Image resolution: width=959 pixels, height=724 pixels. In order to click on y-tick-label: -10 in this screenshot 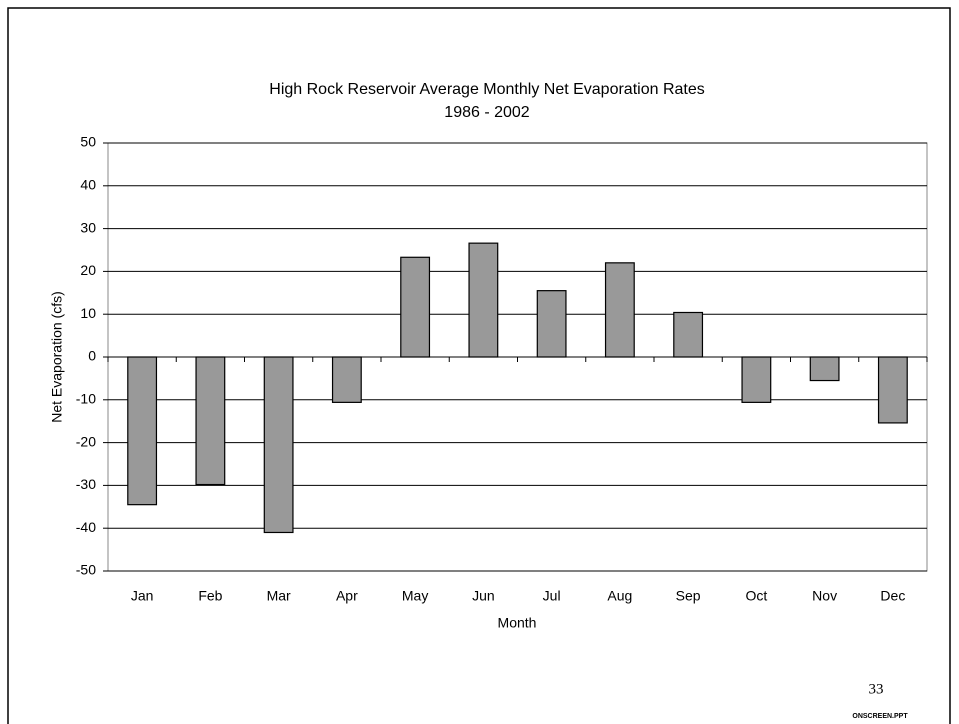, I will do `click(86, 399)`.